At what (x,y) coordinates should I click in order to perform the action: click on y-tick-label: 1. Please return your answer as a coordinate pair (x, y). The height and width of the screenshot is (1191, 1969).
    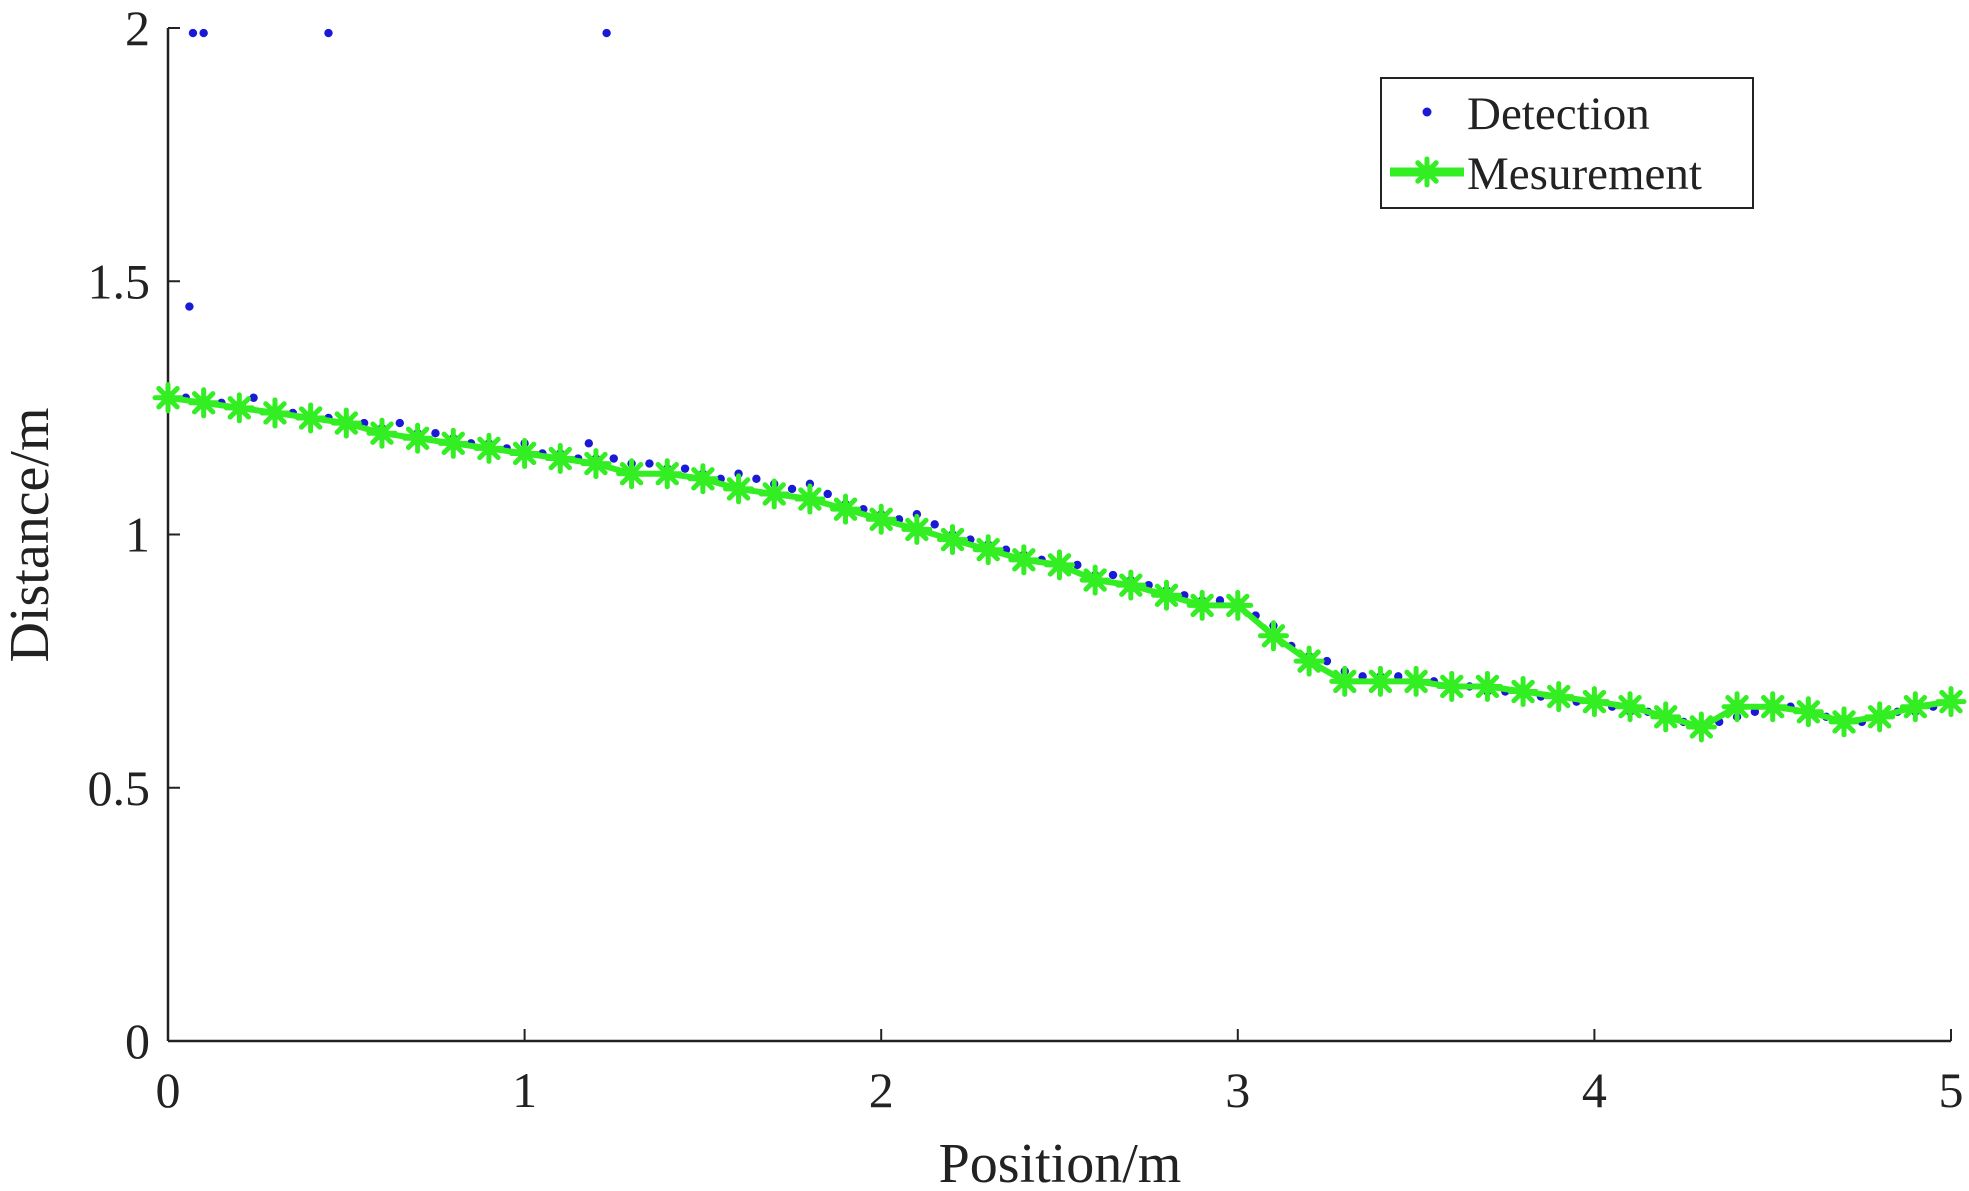
    Looking at the image, I should click on (137, 535).